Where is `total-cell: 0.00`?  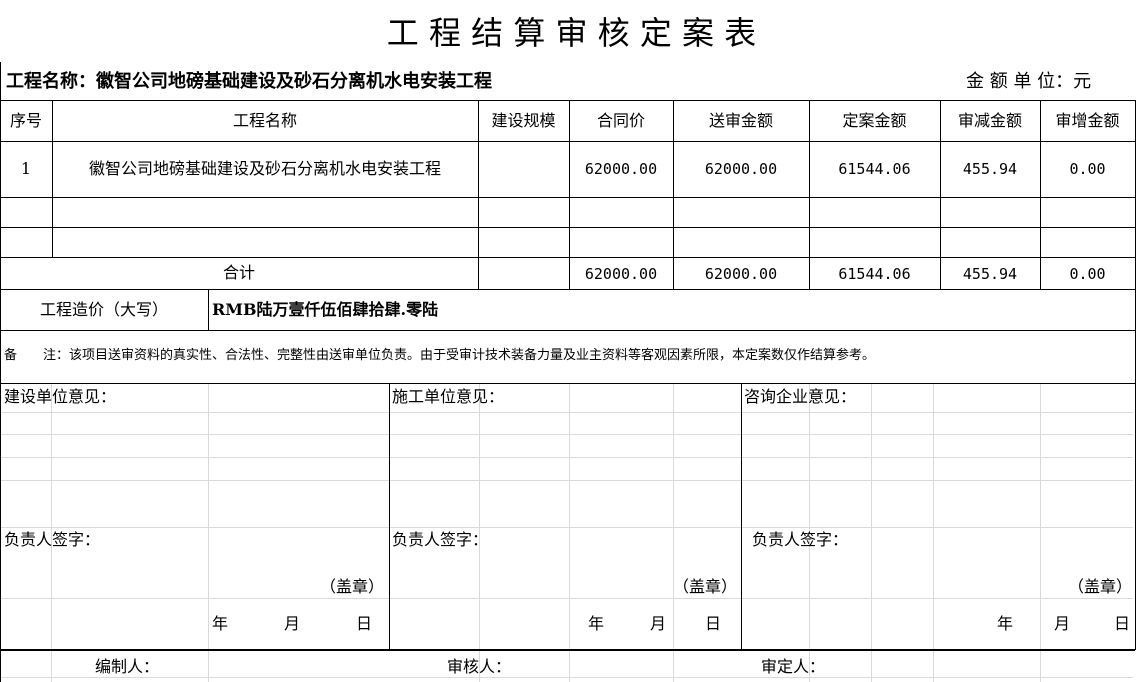 total-cell: 0.00 is located at coordinates (1087, 274).